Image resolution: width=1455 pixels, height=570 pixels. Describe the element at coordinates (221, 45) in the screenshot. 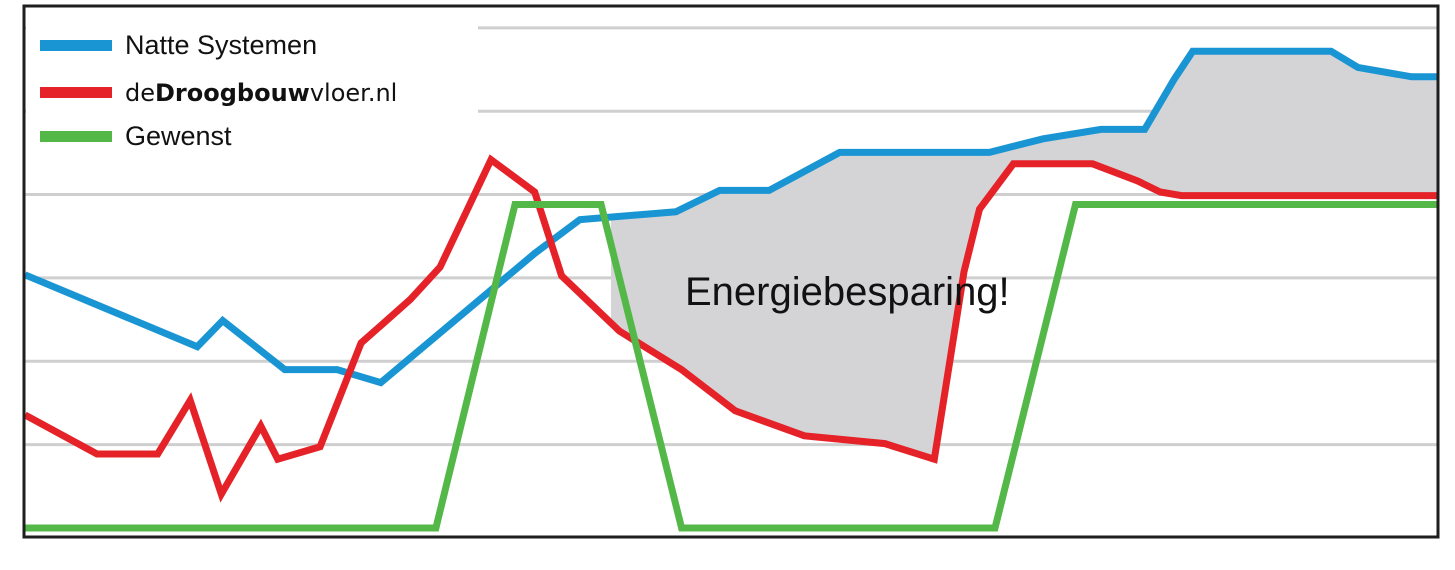

I see `legend-label-1: Natte Systemen` at that location.